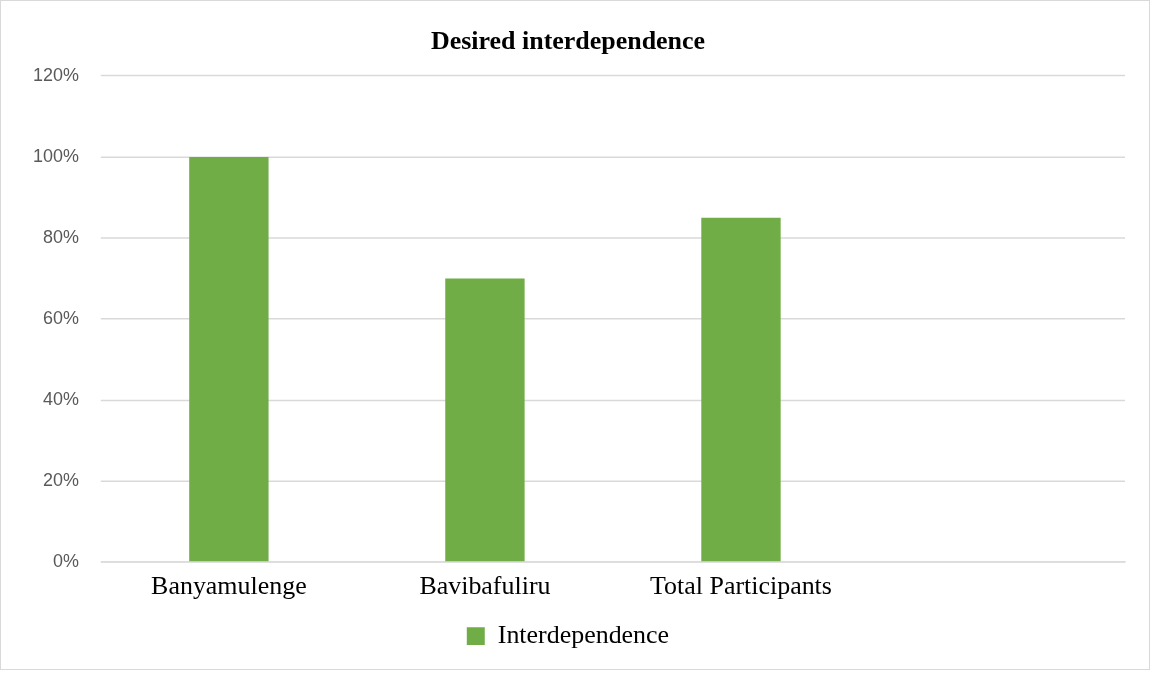  Describe the element at coordinates (568, 41) in the screenshot. I see `chart-title: Desired interdependence` at that location.